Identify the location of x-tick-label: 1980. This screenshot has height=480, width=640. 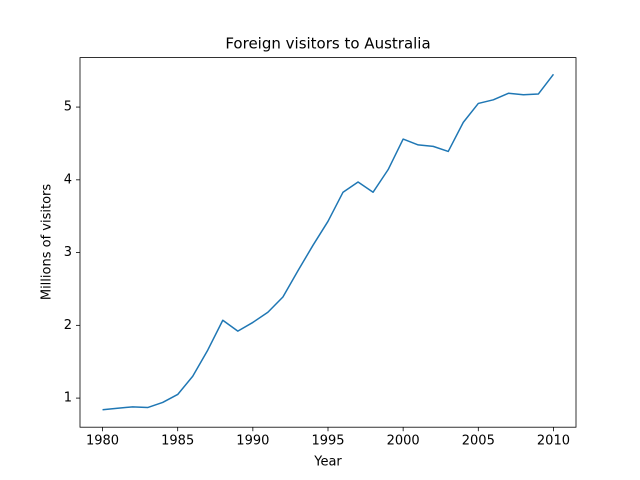
(102, 441).